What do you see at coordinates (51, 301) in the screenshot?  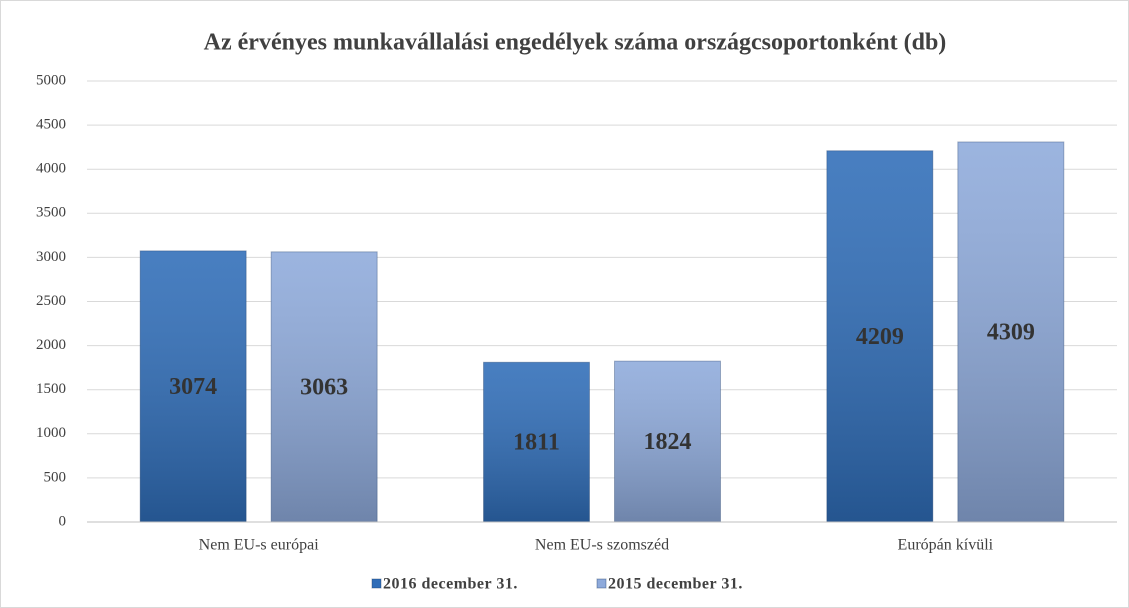 I see `y-tick-label: 2500` at bounding box center [51, 301].